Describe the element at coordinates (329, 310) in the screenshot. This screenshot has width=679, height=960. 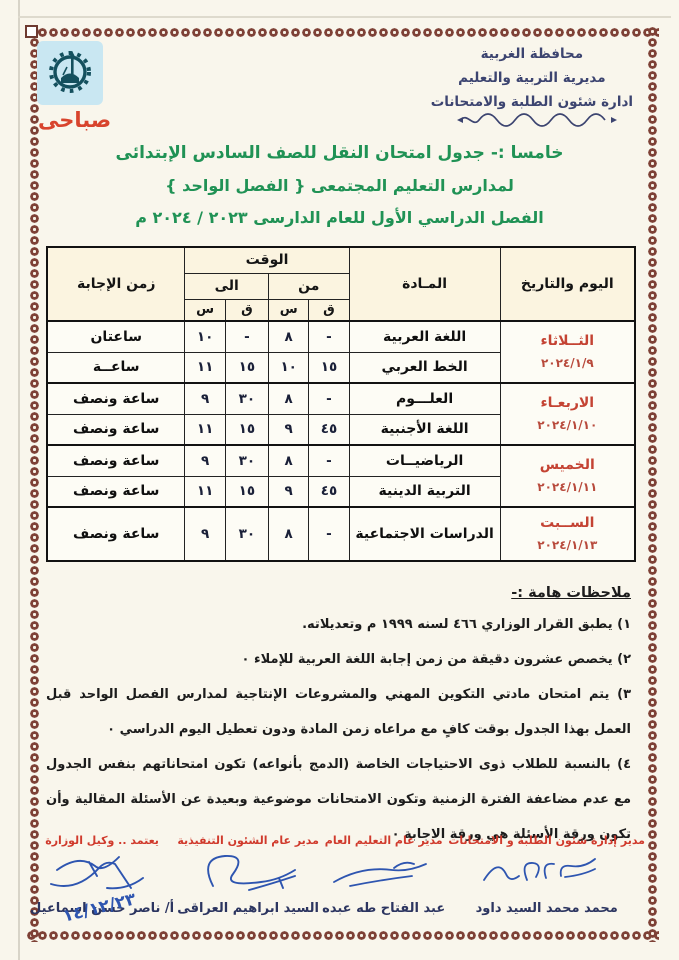
I see `col-header-from-minutes: ق` at that location.